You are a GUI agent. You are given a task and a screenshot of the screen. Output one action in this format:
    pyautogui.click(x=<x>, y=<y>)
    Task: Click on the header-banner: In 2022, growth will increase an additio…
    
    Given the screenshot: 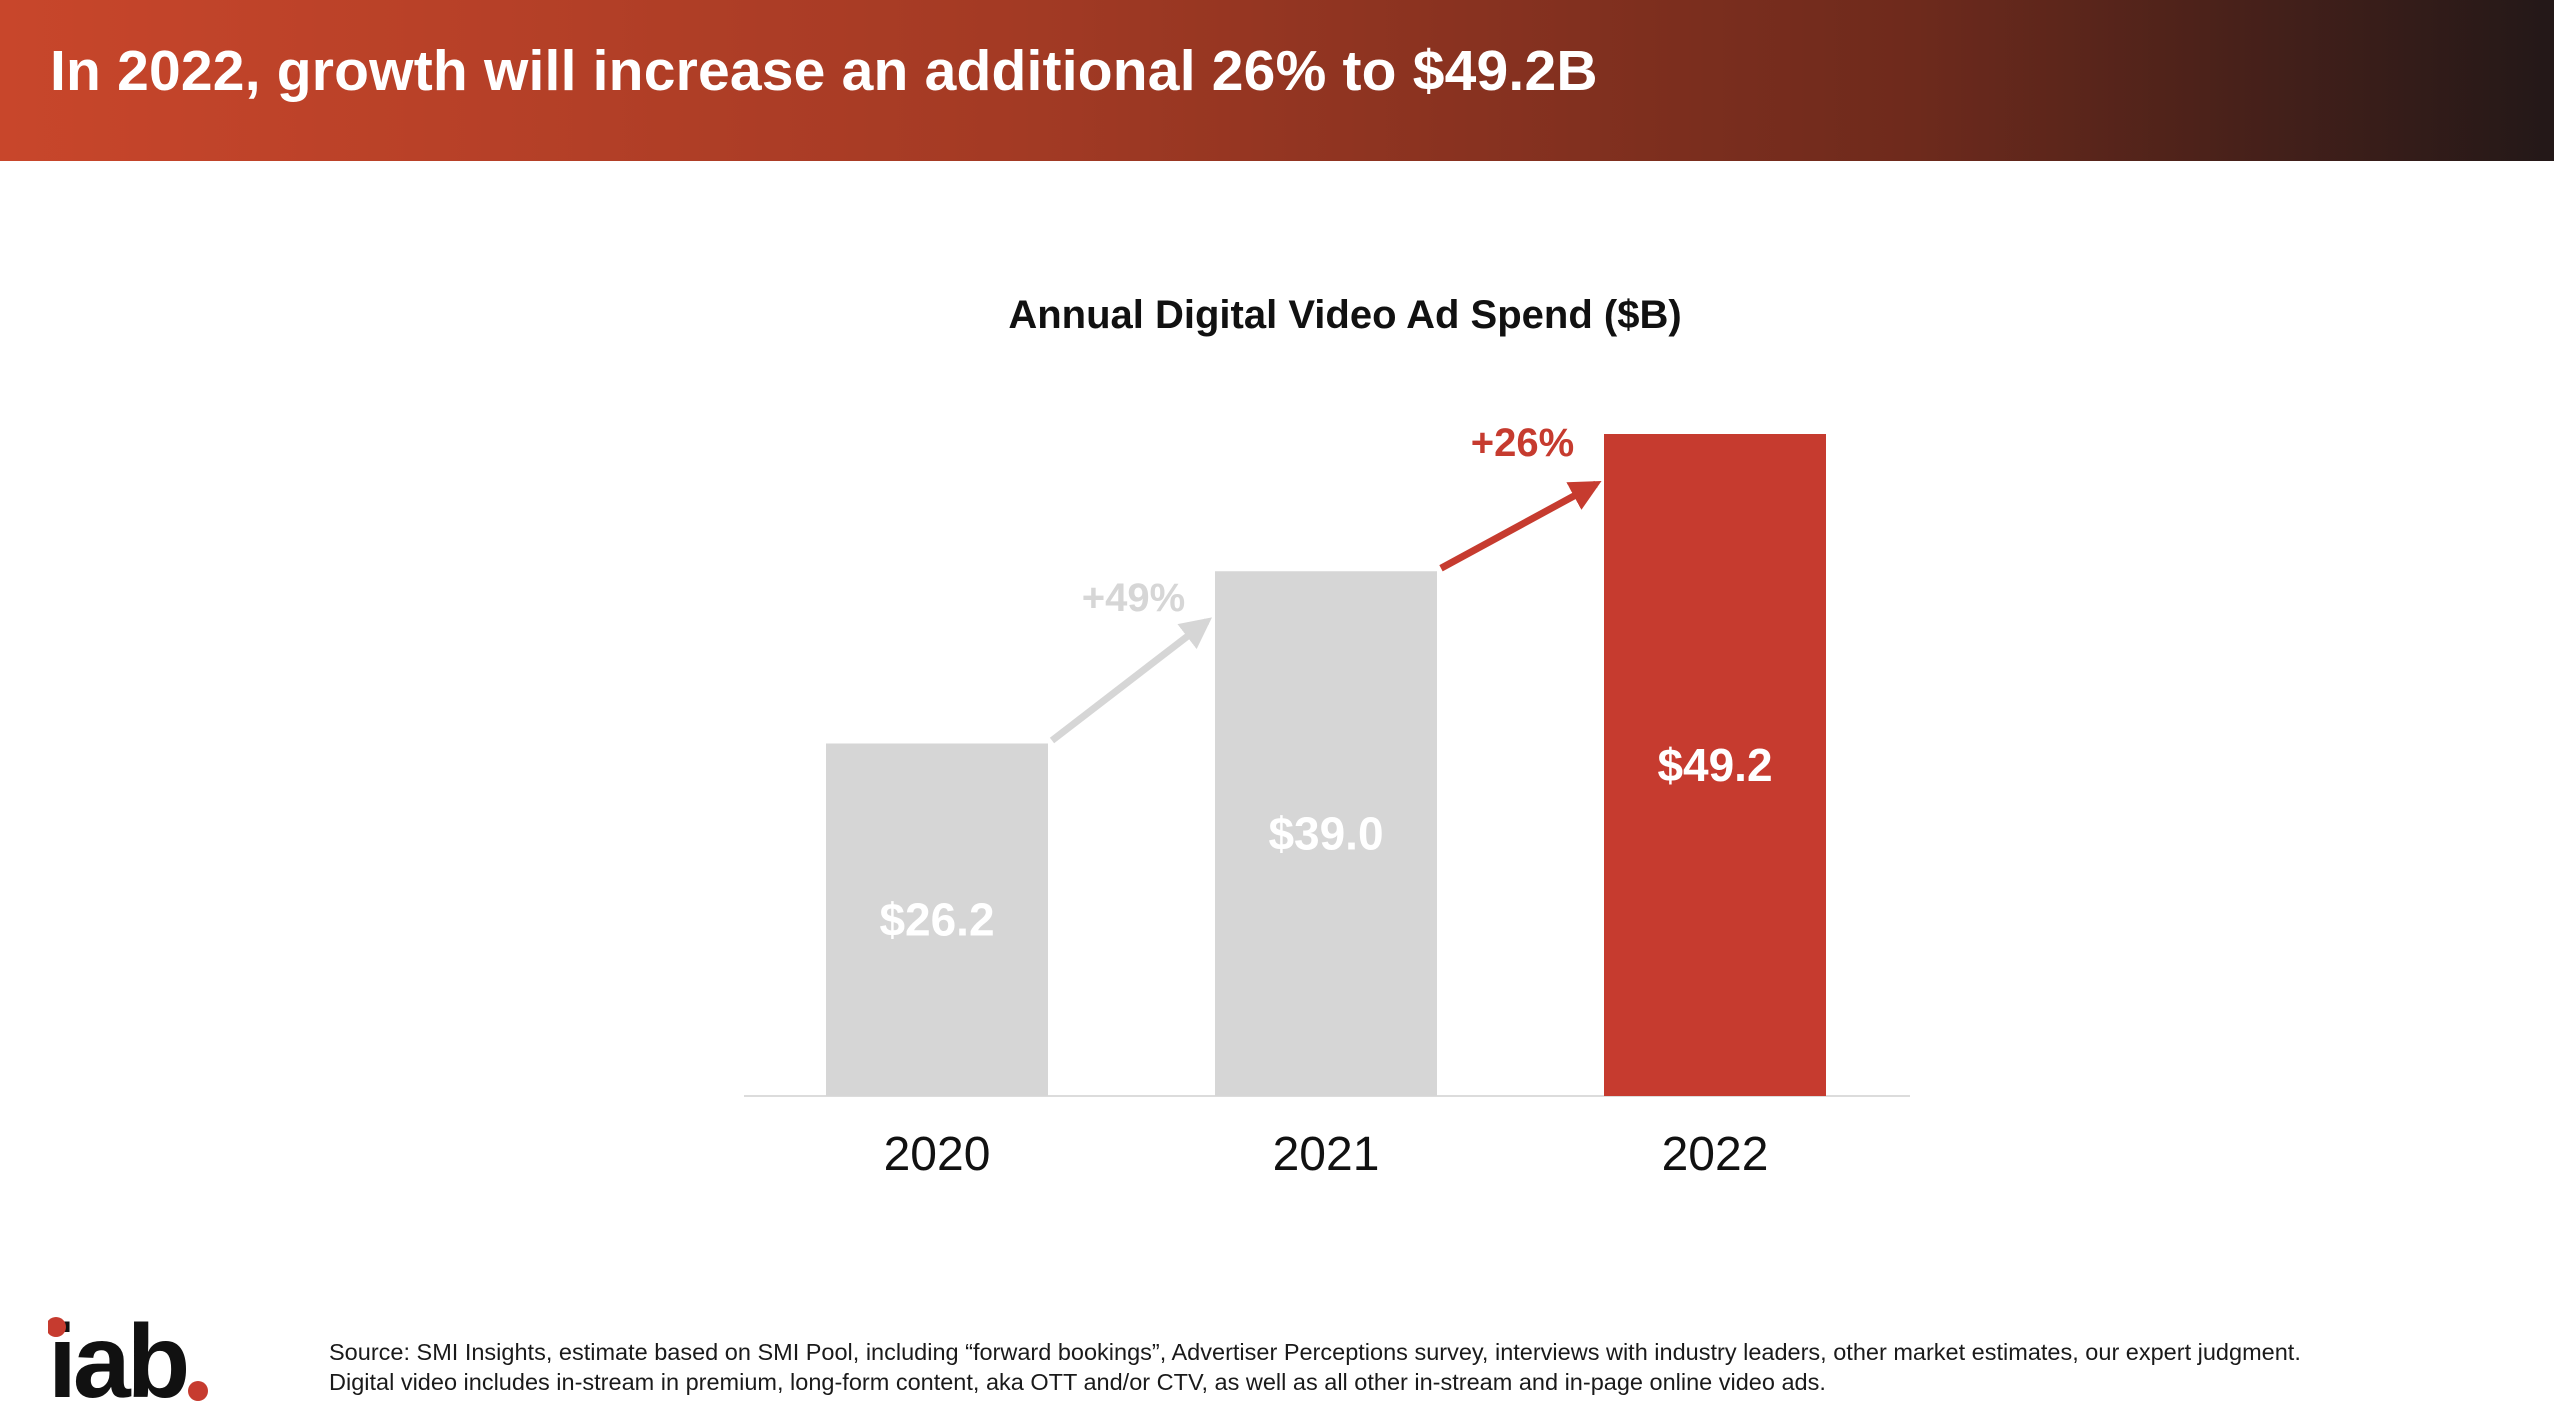 What is the action you would take?
    pyautogui.click(x=1277, y=80)
    